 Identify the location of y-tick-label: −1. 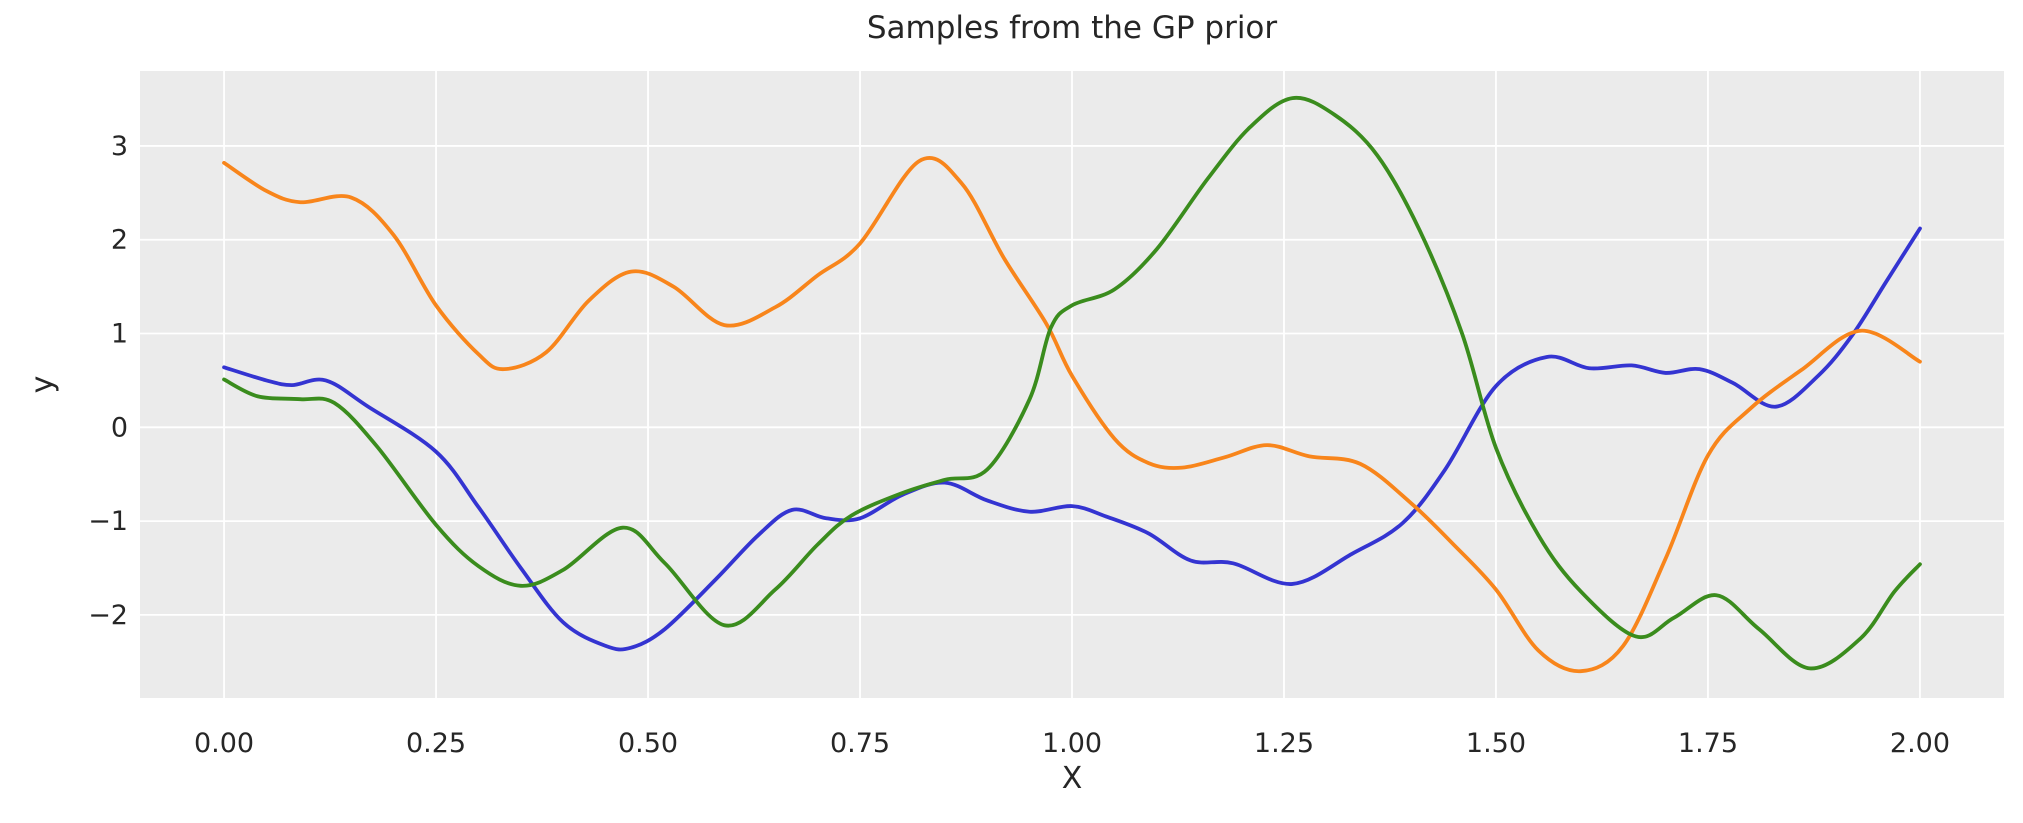
(108, 521).